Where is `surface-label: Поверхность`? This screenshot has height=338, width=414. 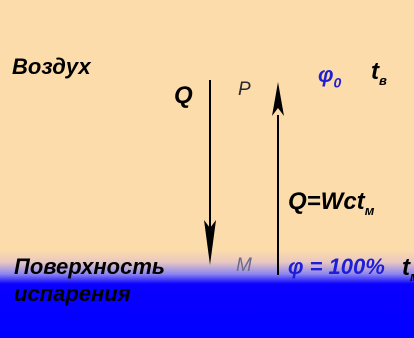
surface-label: Поверхность is located at coordinates (89, 266).